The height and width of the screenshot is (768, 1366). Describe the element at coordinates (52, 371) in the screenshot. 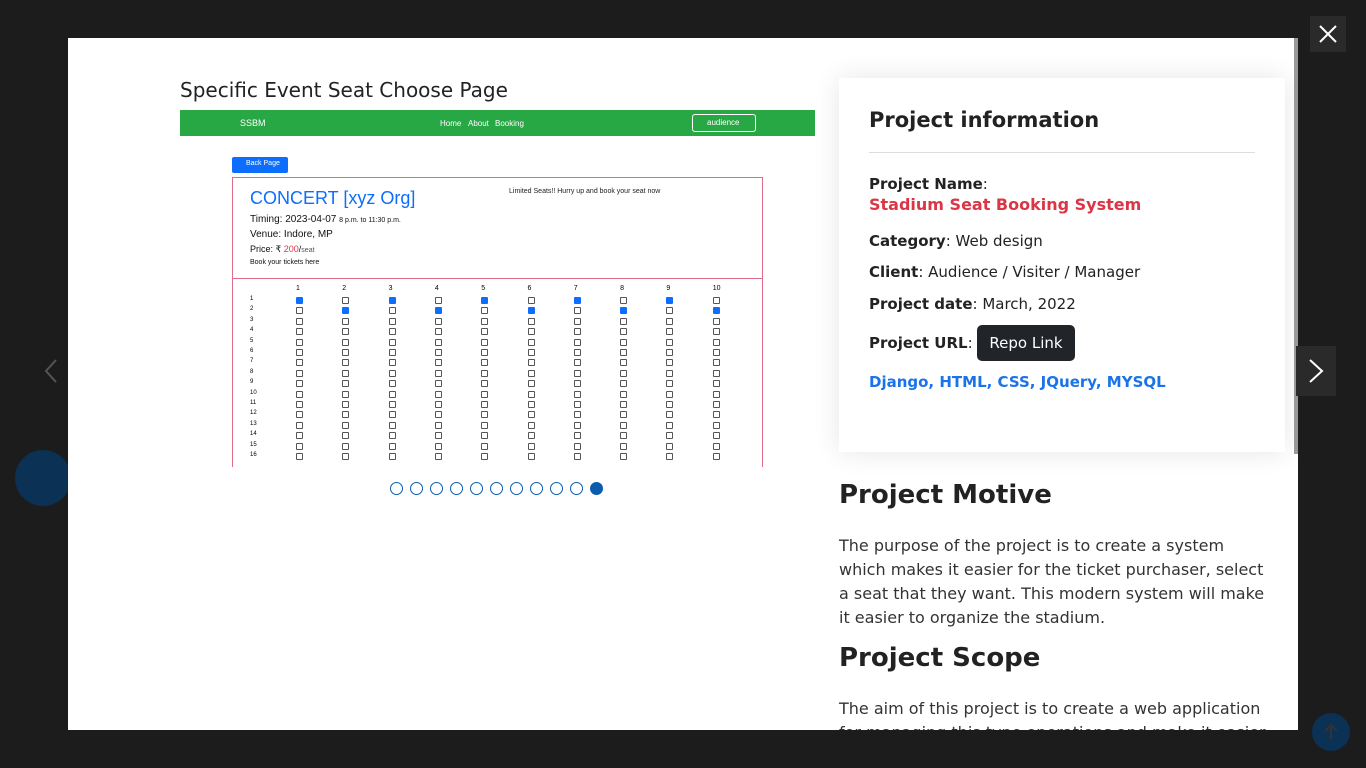

I see `prev-button` at that location.